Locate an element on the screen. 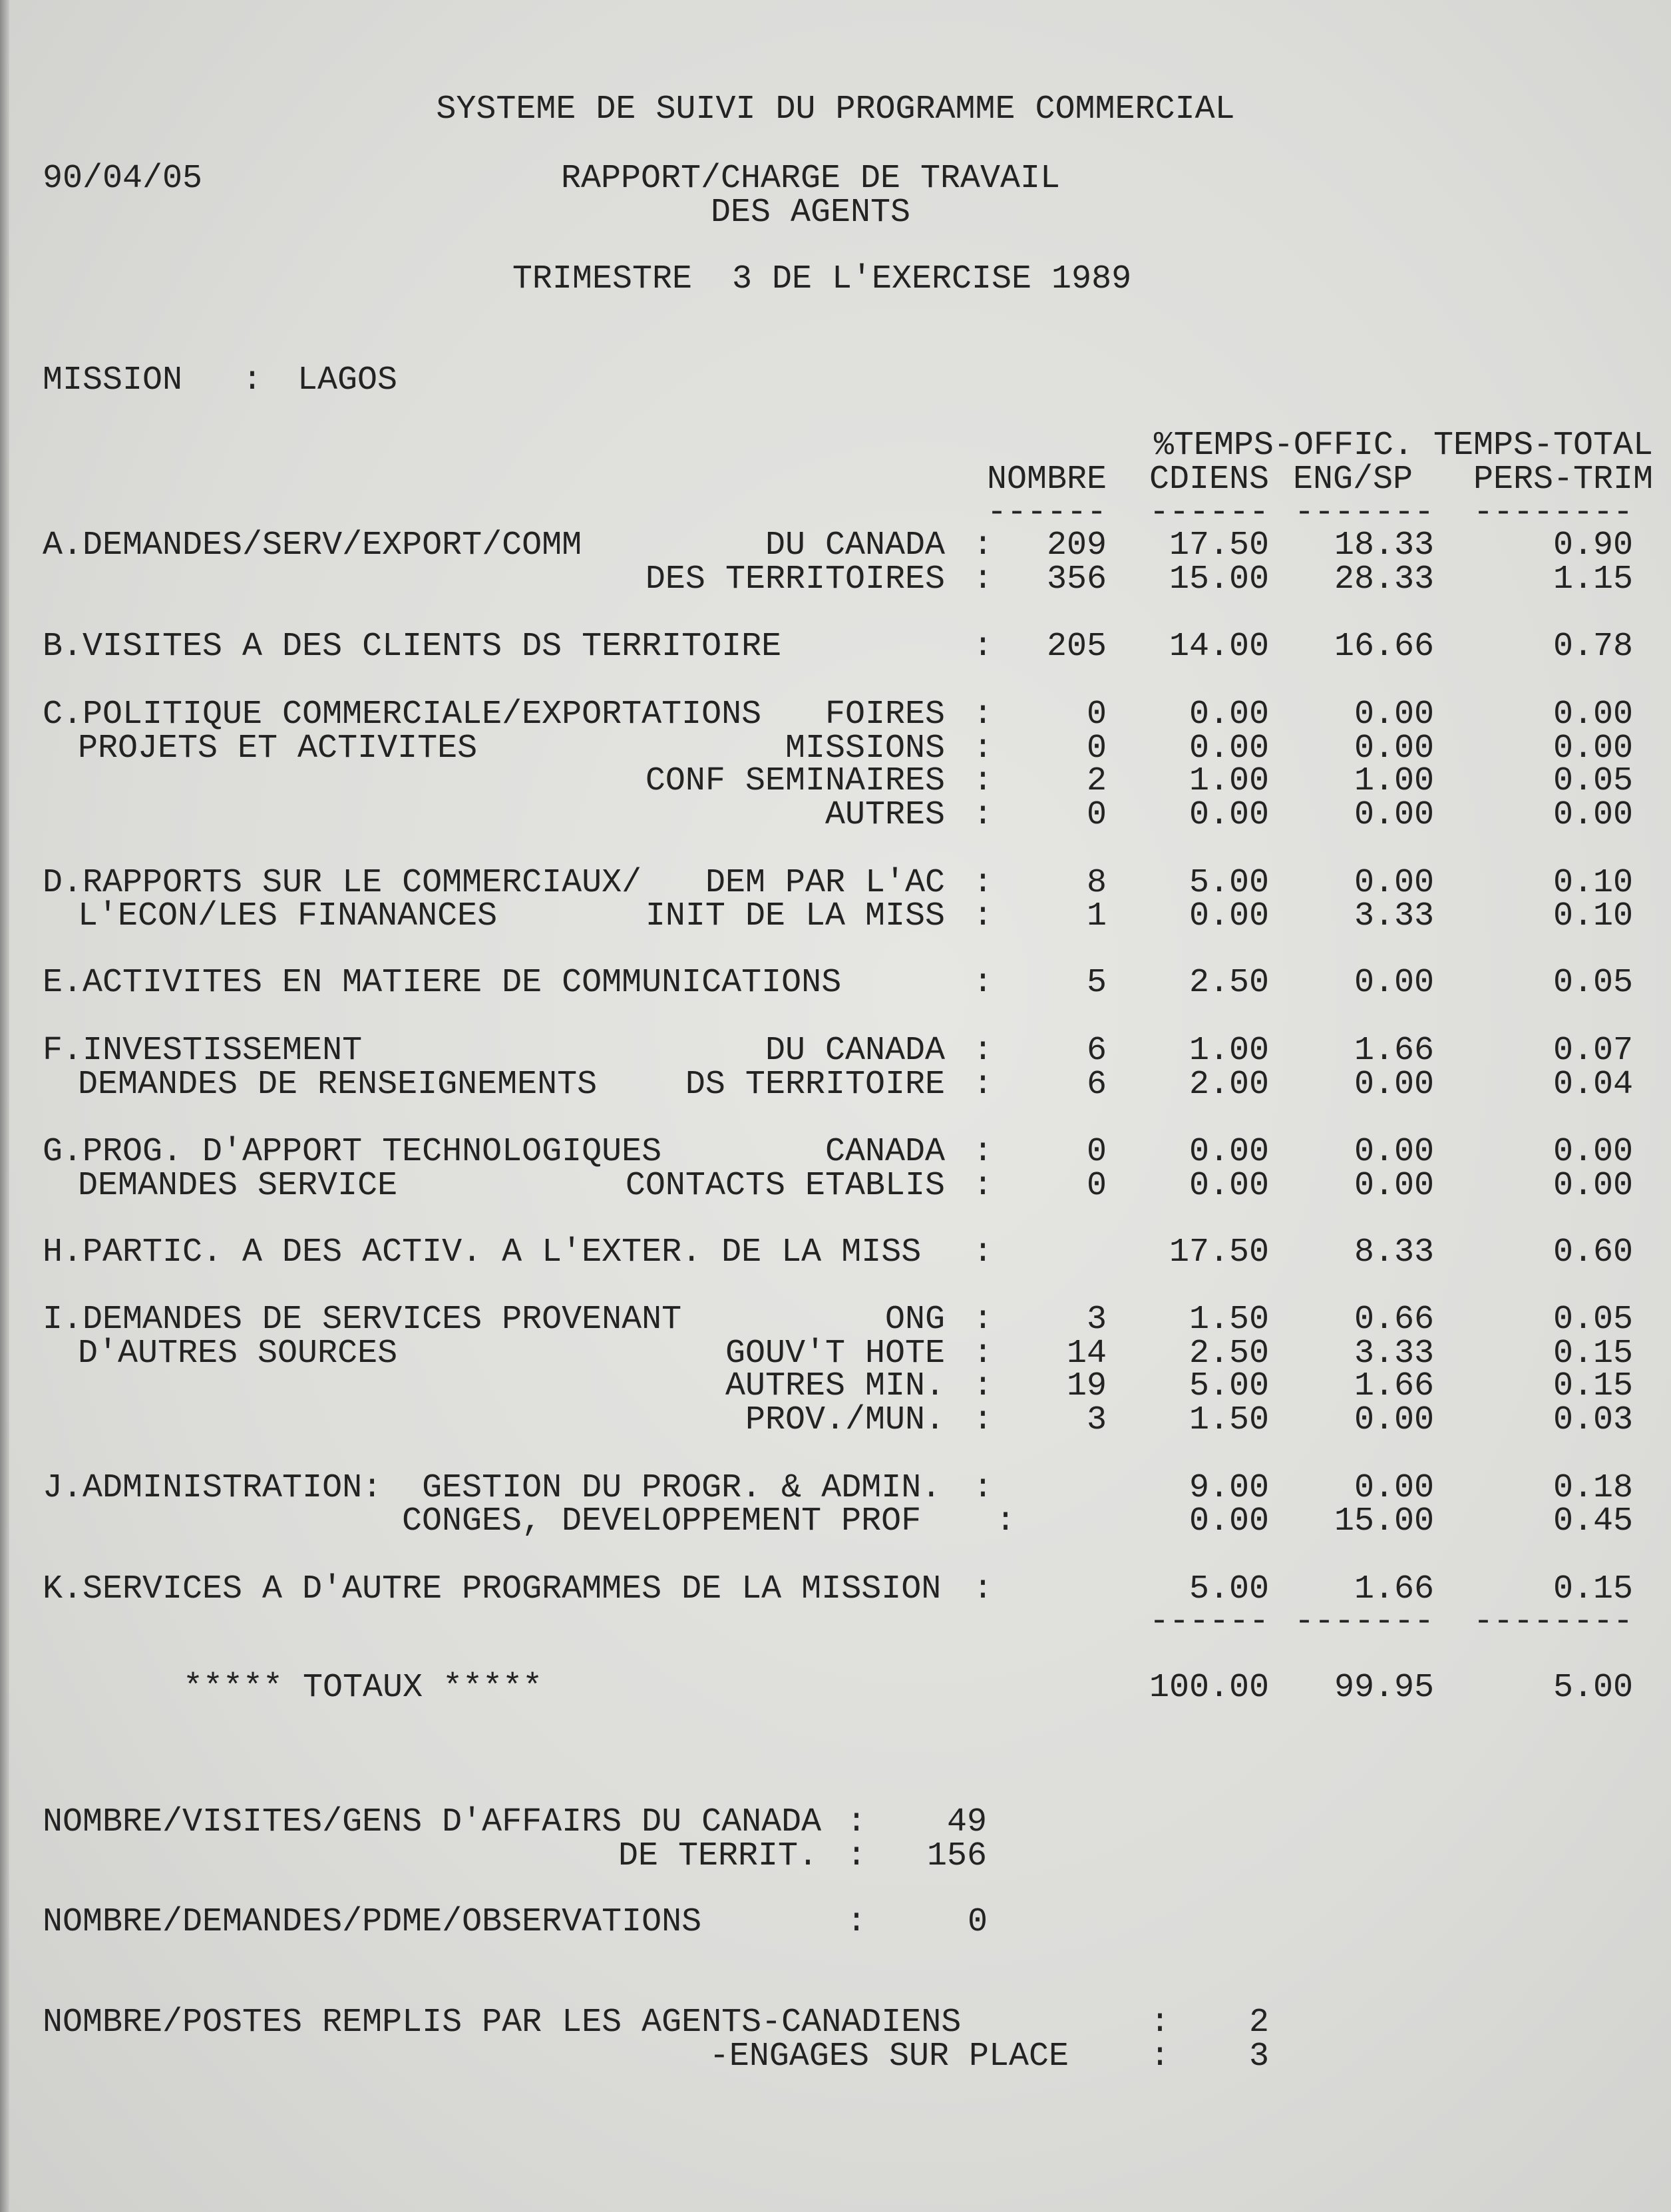 This screenshot has width=1671, height=2212. column-header-row: NOMBRE CDIENS ENG/SP PERS-TRIM is located at coordinates (835, 480).